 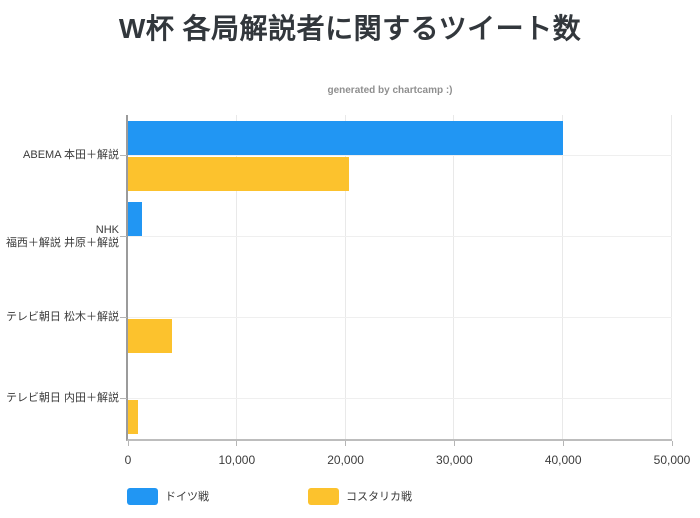 I want to click on x-tick-label: 40,000, so click(x=563, y=460).